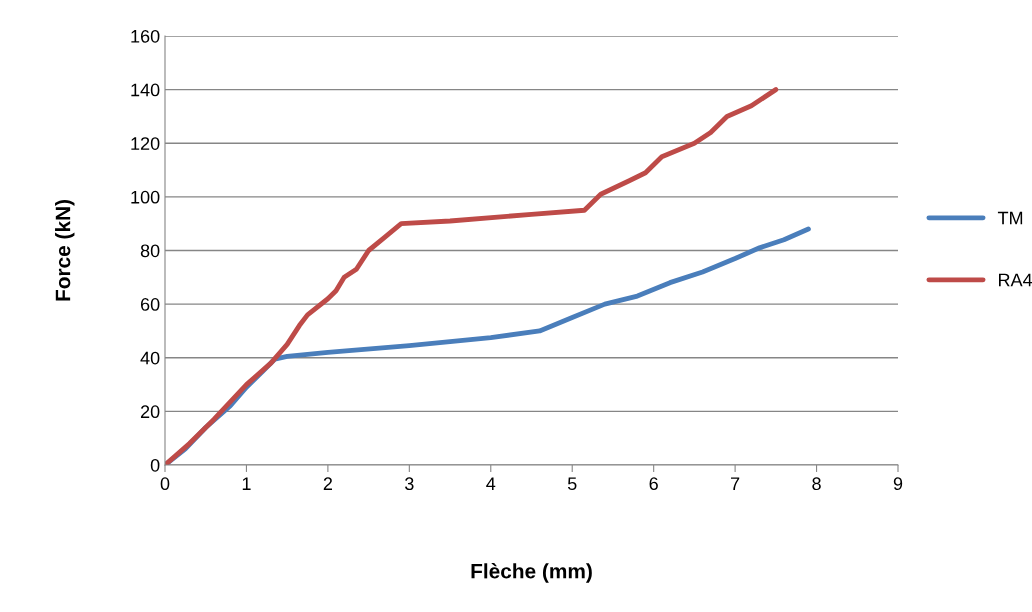 The height and width of the screenshot is (612, 1032). Describe the element at coordinates (145, 143) in the screenshot. I see `y-tick-label: 120` at that location.